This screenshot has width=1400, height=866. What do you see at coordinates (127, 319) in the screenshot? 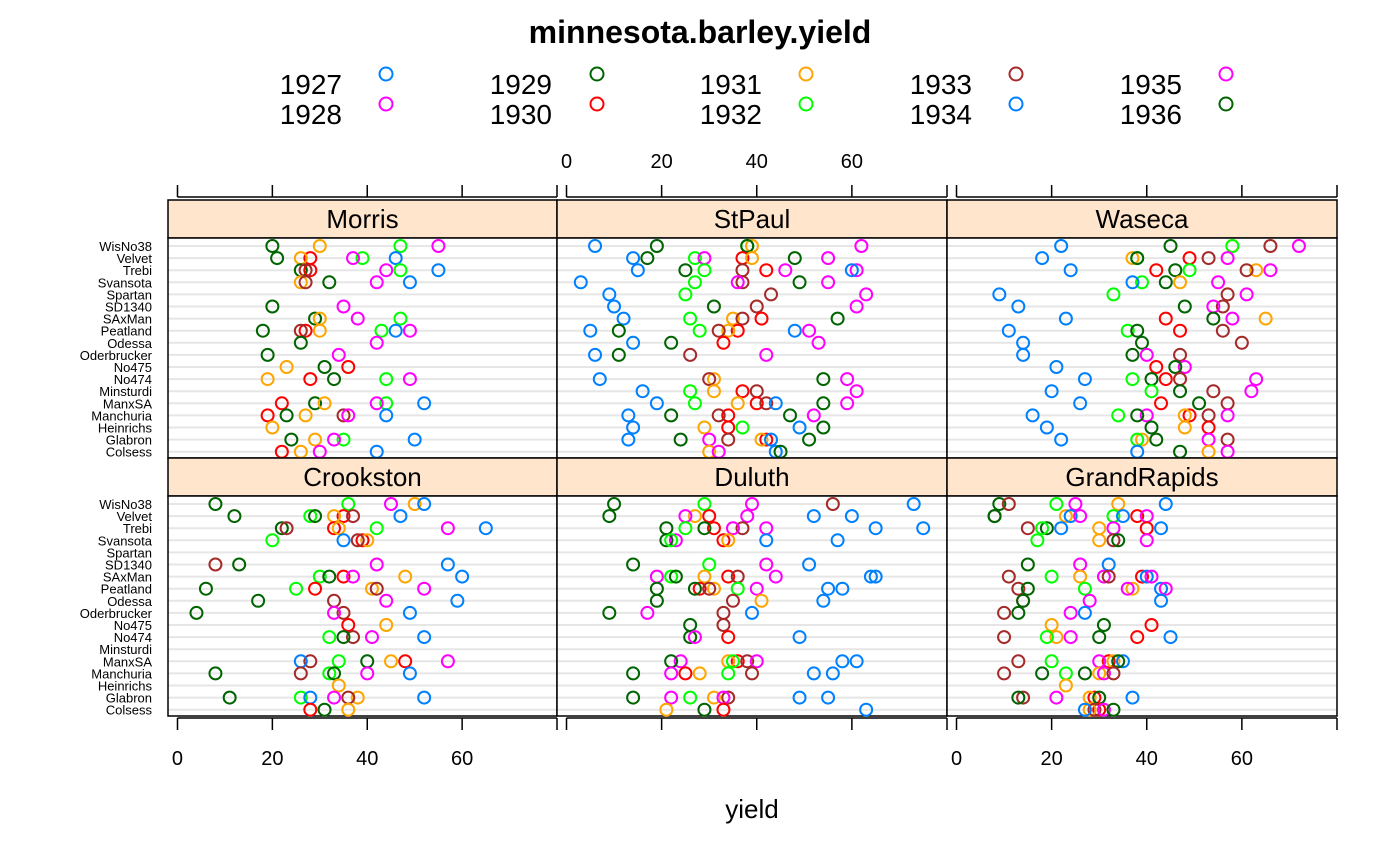
I see `variety-label: SAxMan` at bounding box center [127, 319].